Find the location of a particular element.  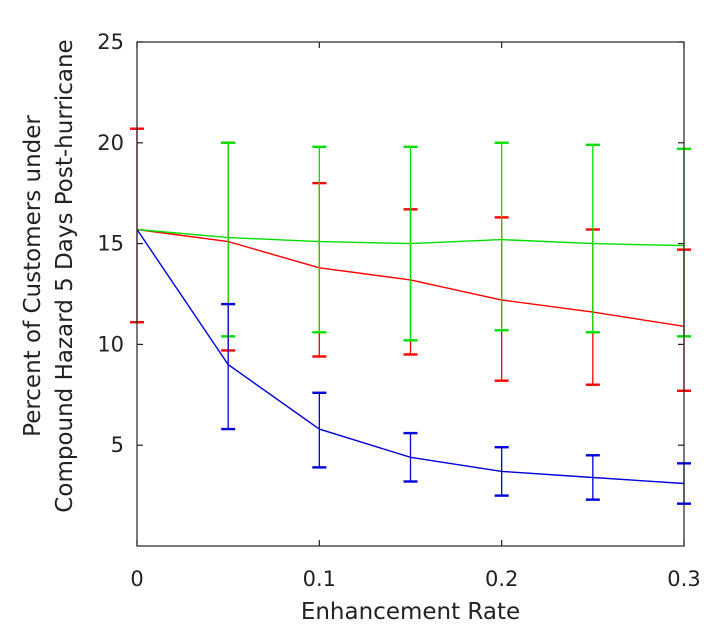

y-tick-label: 10 is located at coordinates (110, 344).